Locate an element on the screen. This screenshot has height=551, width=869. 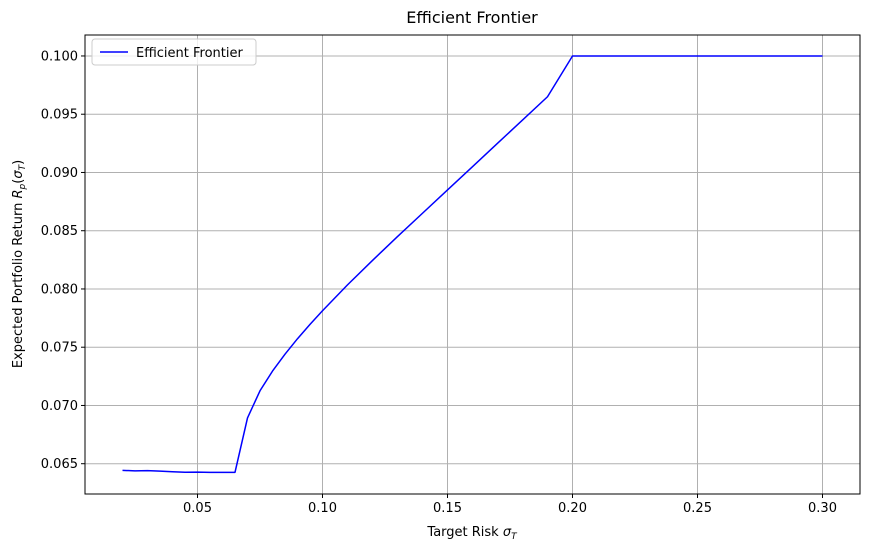
y-tick-label: 0.090 is located at coordinates (59, 173).